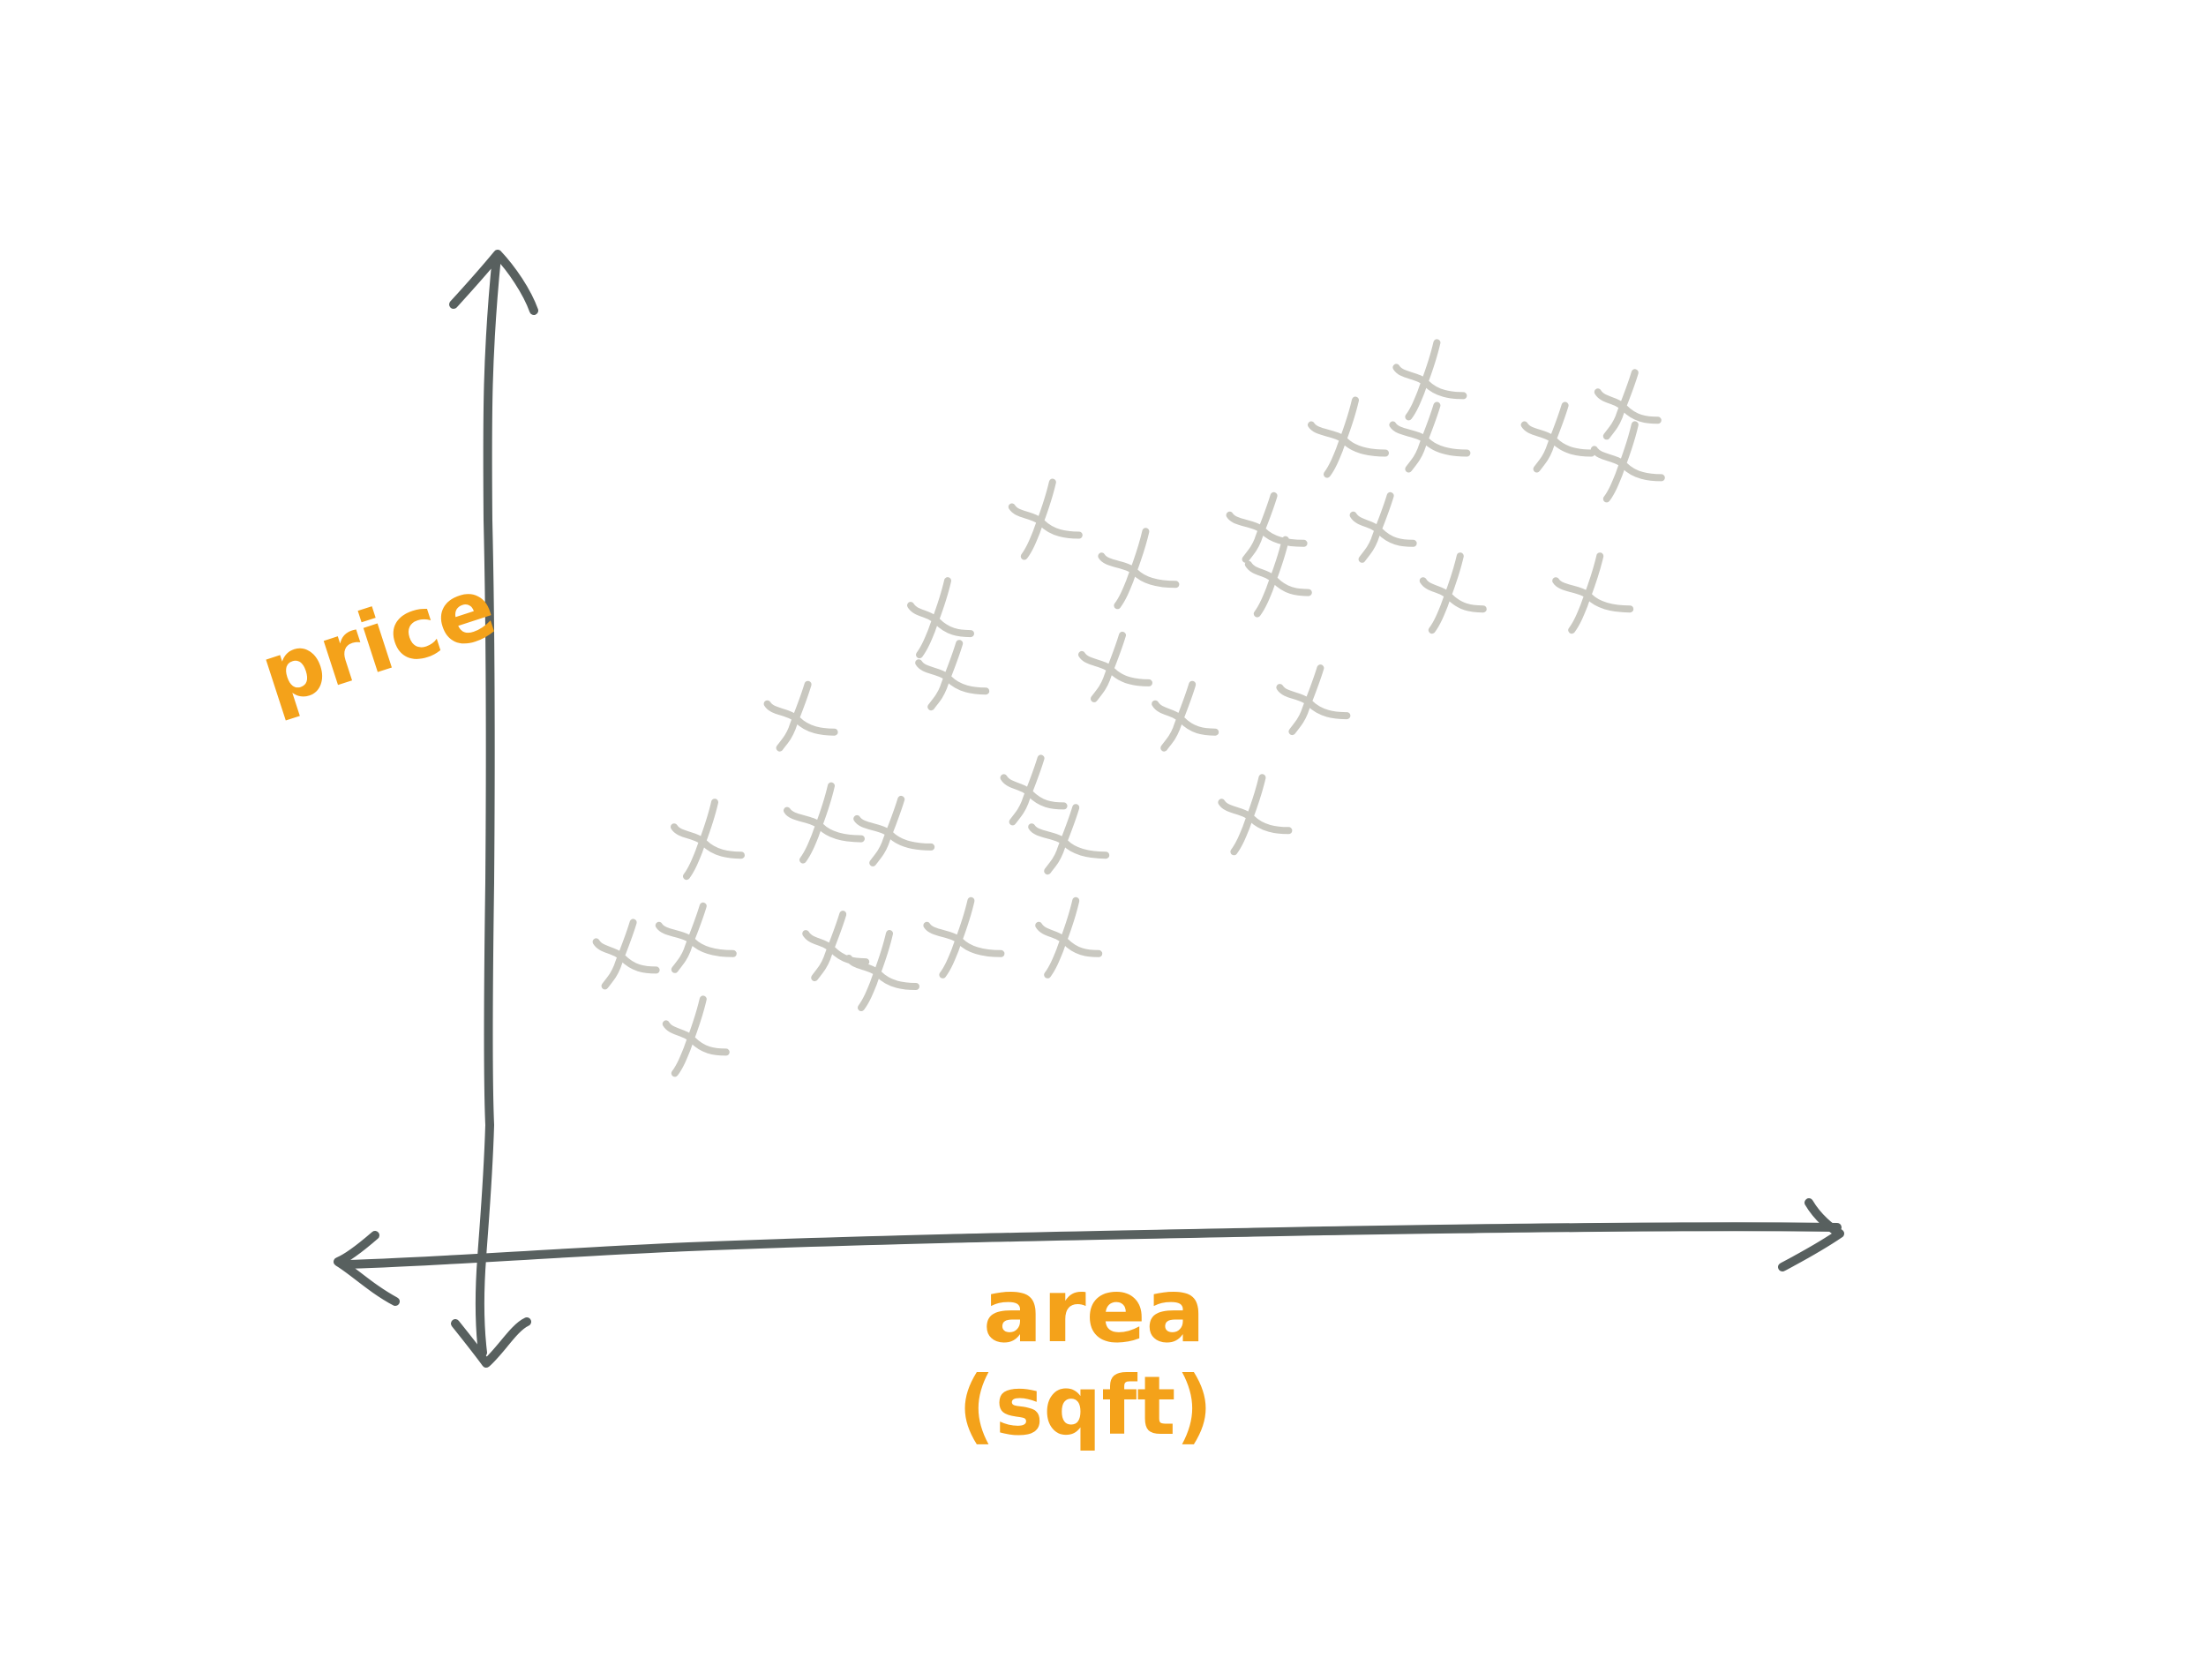 The height and width of the screenshot is (1680, 2206). Describe the element at coordinates (1091, 1245) in the screenshot. I see `x-axis-line` at that location.